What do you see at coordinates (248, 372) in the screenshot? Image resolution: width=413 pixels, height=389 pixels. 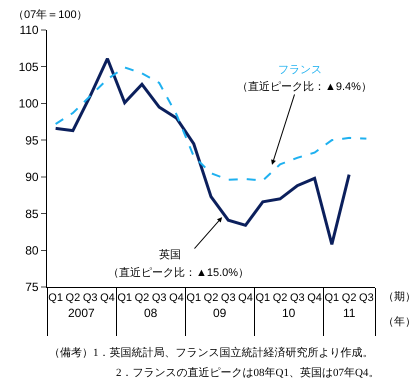 I see `text: 2．フランスの直近ピークは08年Q1、英国は07年Q4。` at bounding box center [248, 372].